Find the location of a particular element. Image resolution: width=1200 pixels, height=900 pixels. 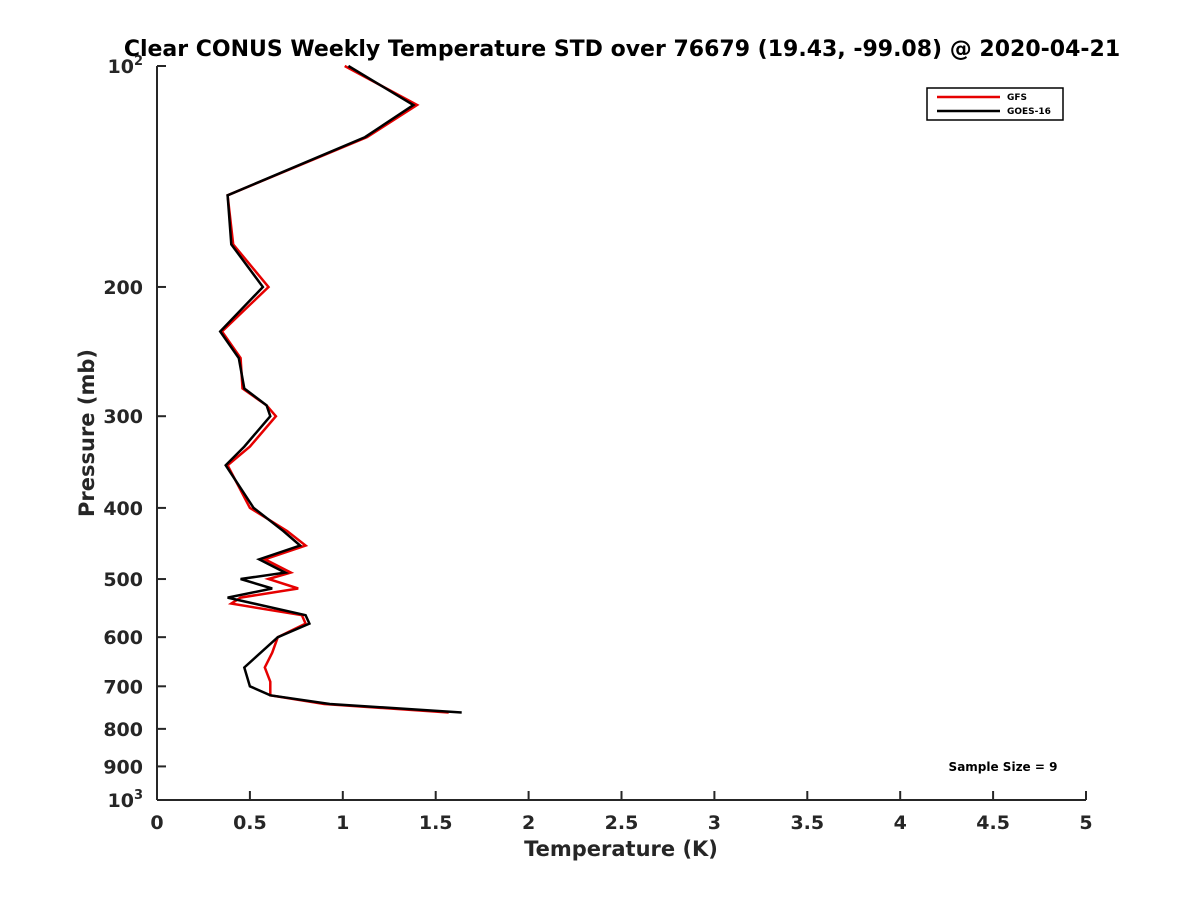

legend-label-gfs: GFS is located at coordinates (1017, 98).